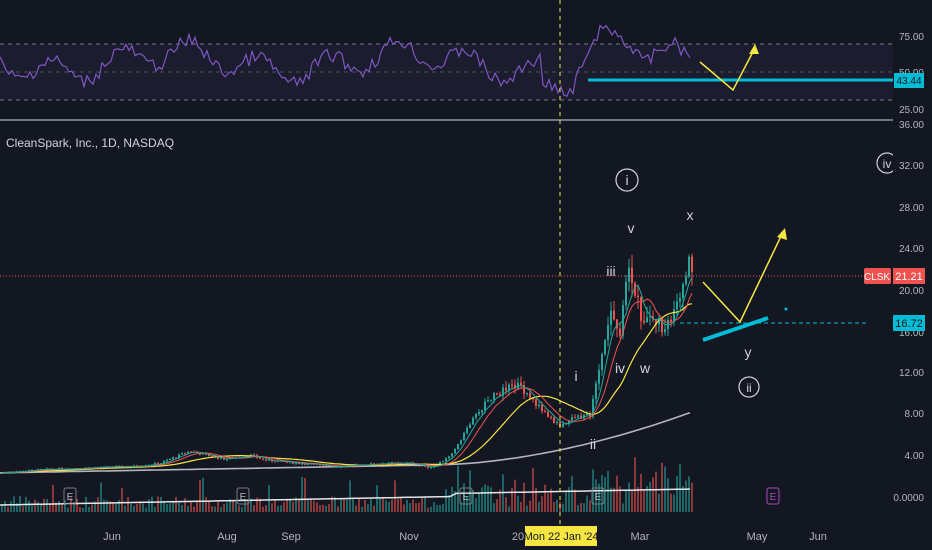  Describe the element at coordinates (345, 60) in the screenshot. I see `rsi-line` at that location.